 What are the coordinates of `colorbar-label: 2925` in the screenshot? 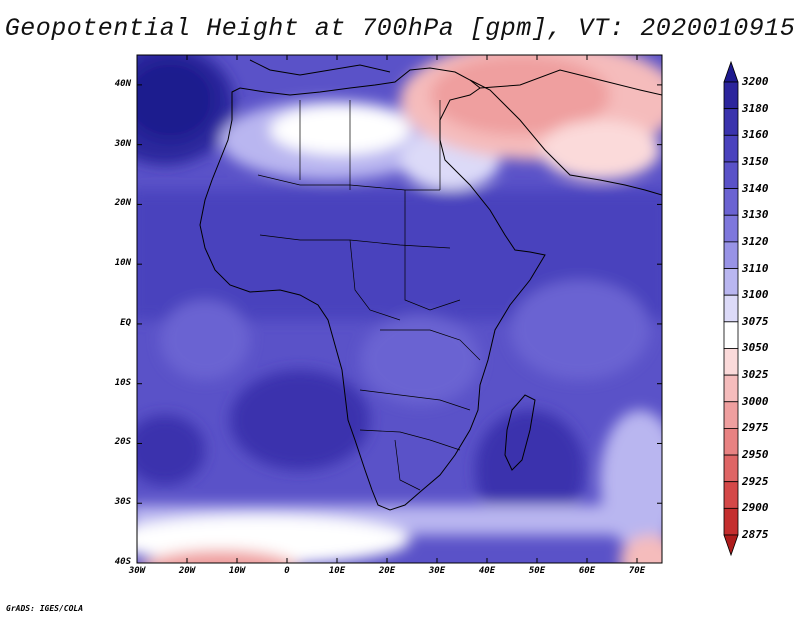 It's located at (755, 481).